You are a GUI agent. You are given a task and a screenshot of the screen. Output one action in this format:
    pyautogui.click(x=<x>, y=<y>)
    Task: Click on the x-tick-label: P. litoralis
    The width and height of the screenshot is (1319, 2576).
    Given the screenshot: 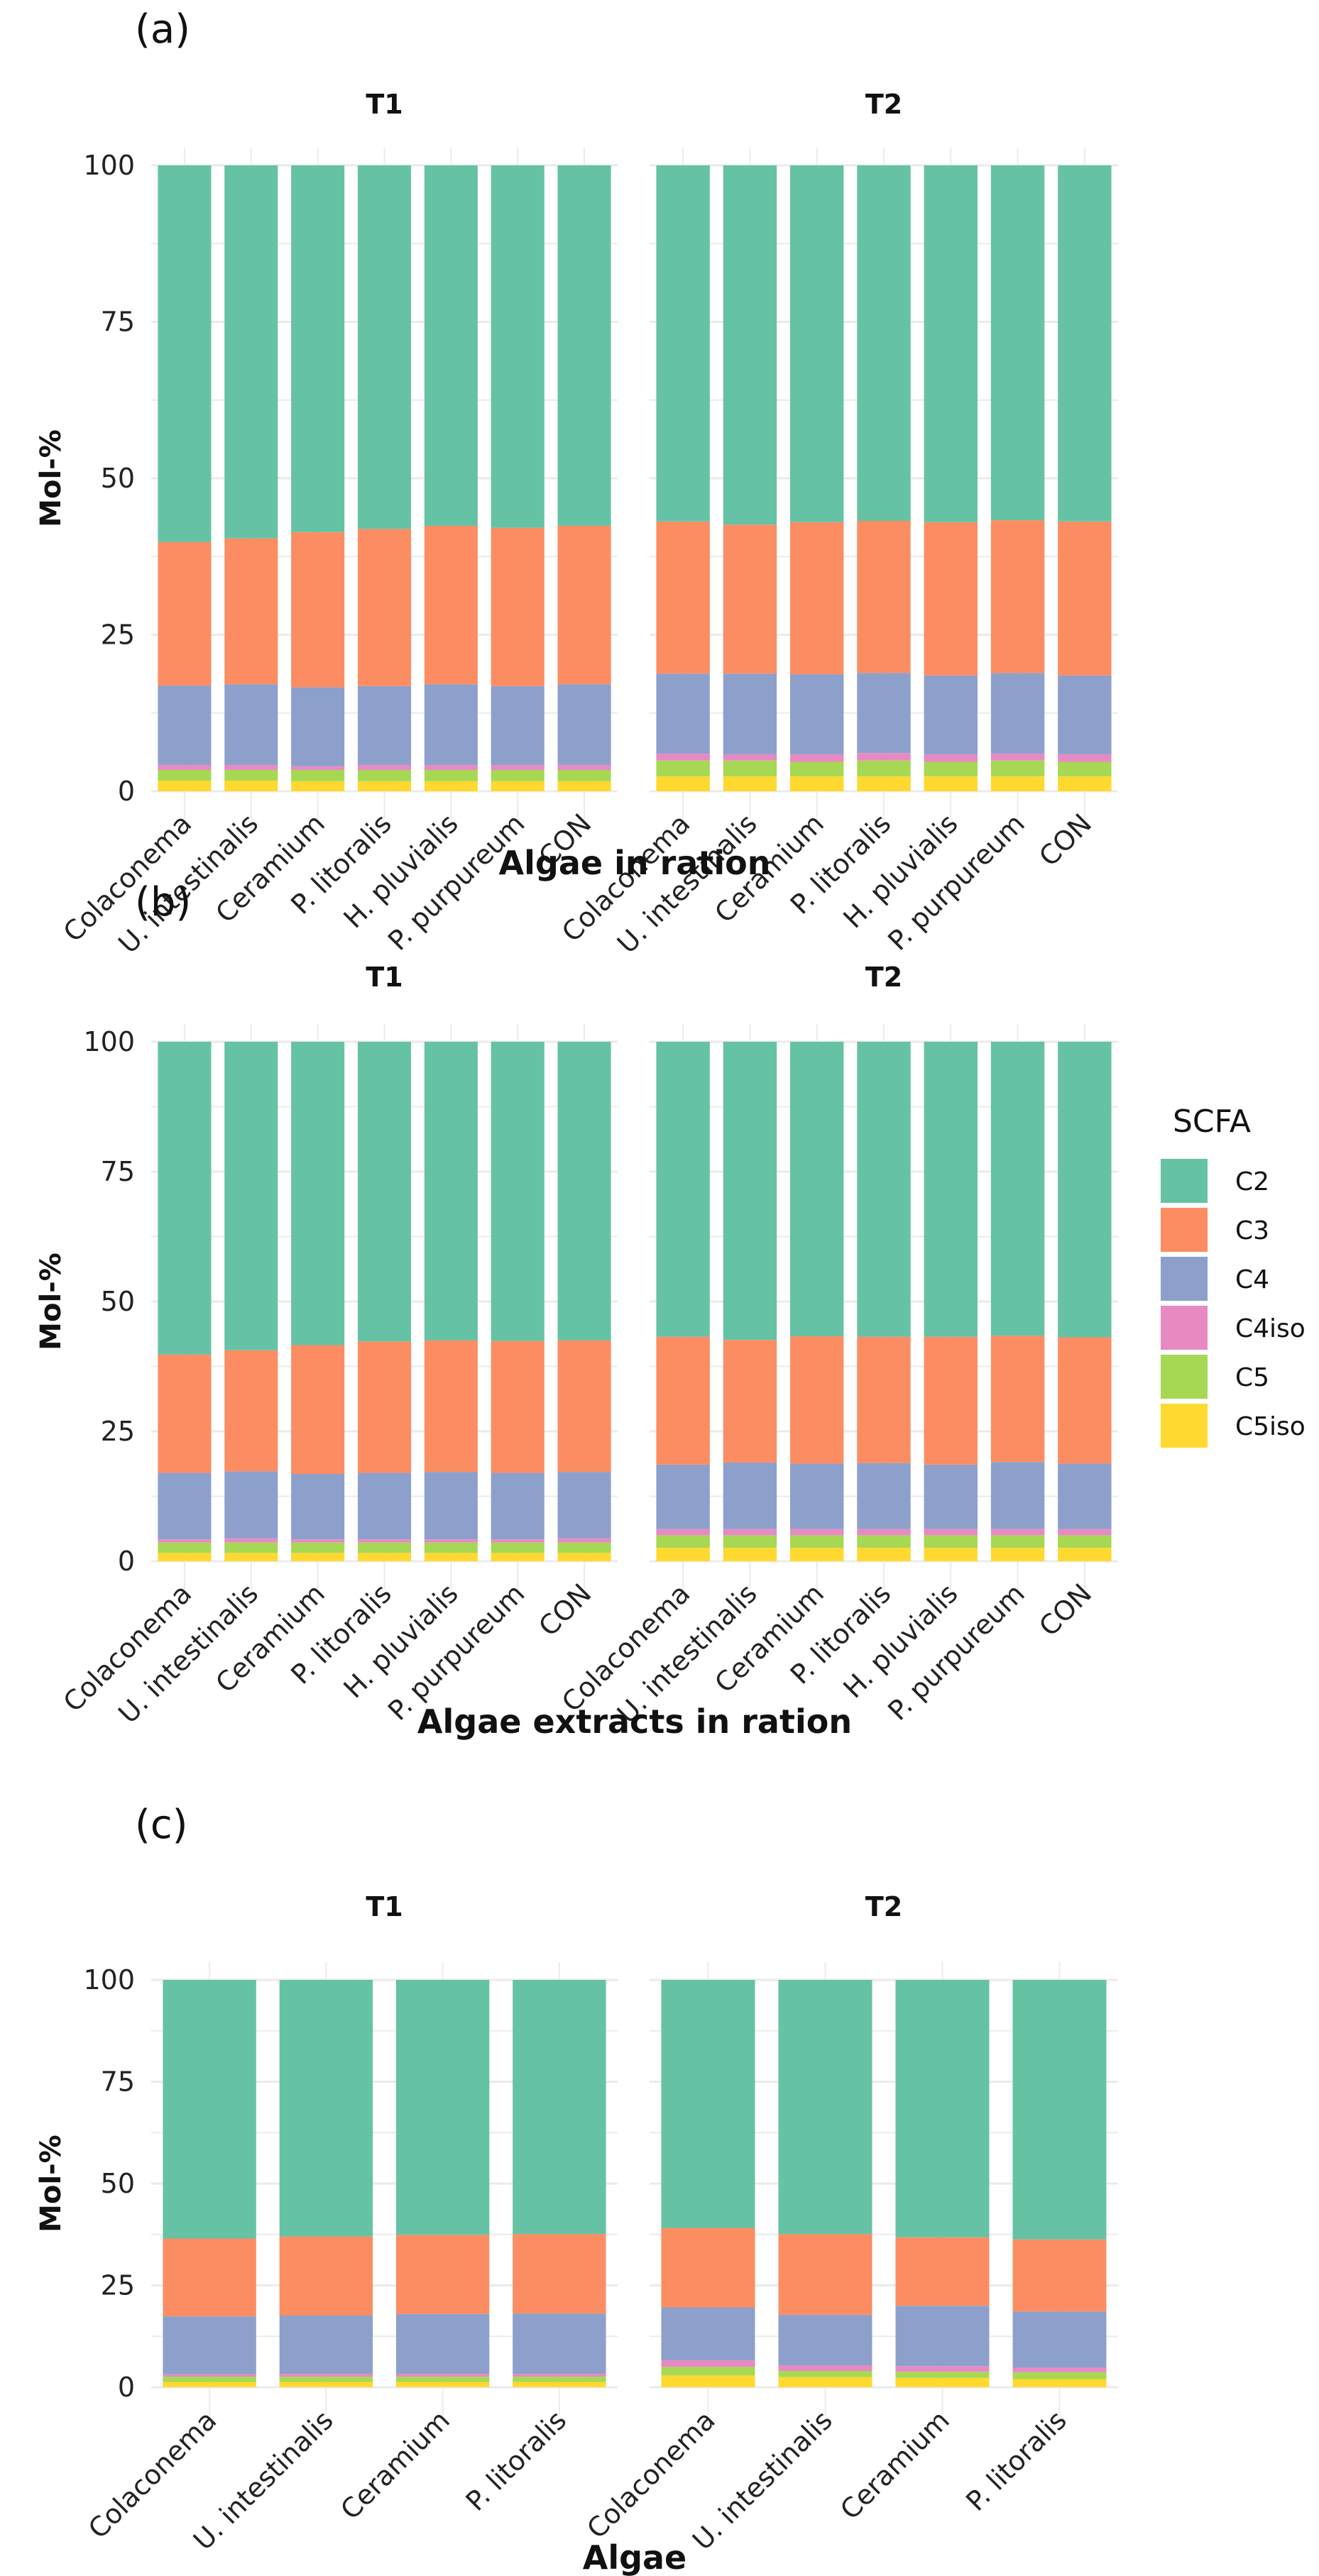 What is the action you would take?
    pyautogui.click(x=1017, y=2460)
    